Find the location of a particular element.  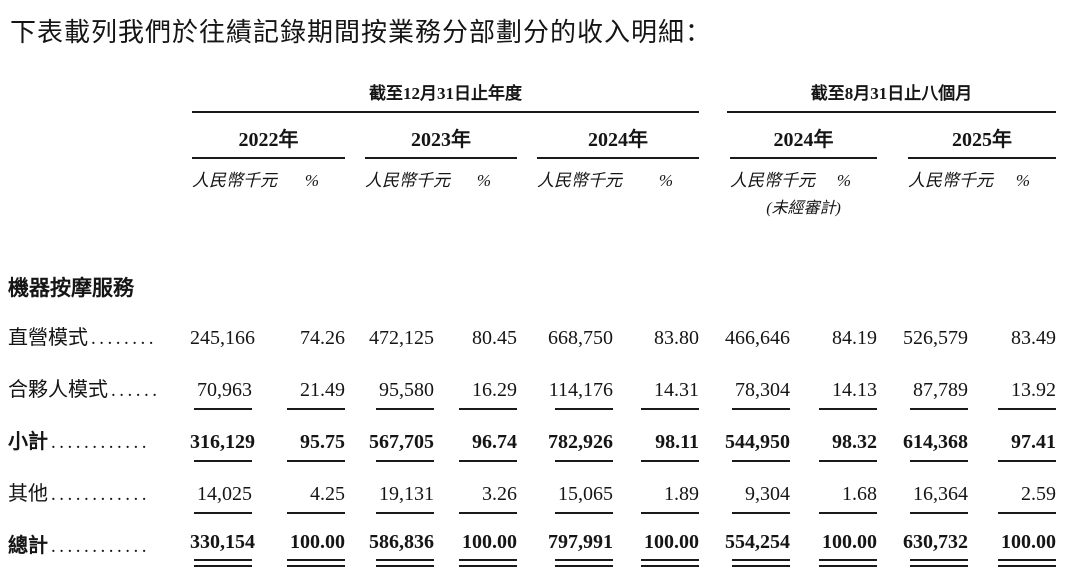

amount-cell: 70,963 is located at coordinates (224, 390).